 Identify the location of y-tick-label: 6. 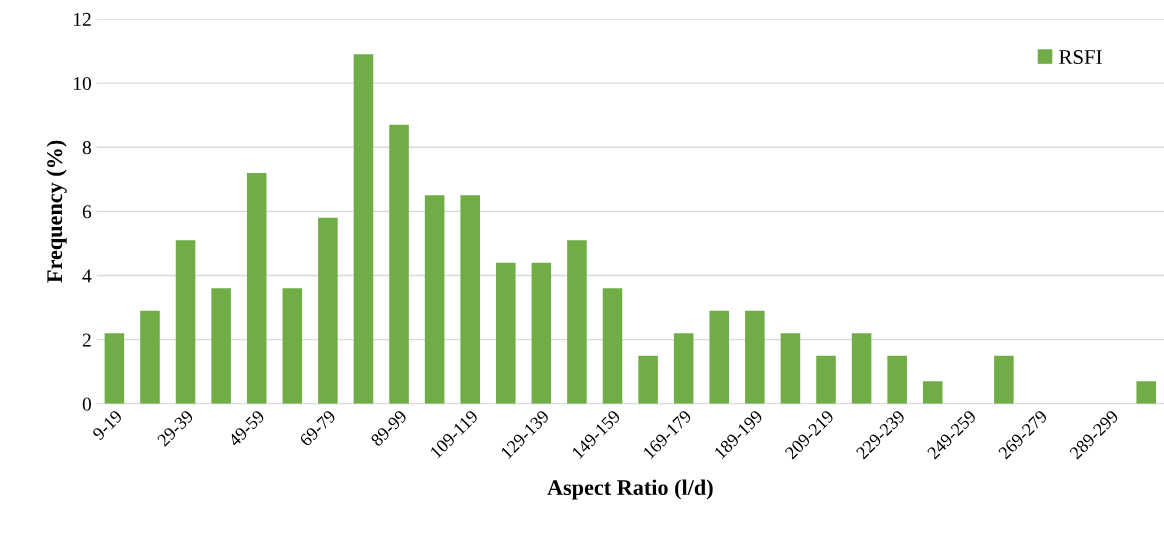
(87, 212).